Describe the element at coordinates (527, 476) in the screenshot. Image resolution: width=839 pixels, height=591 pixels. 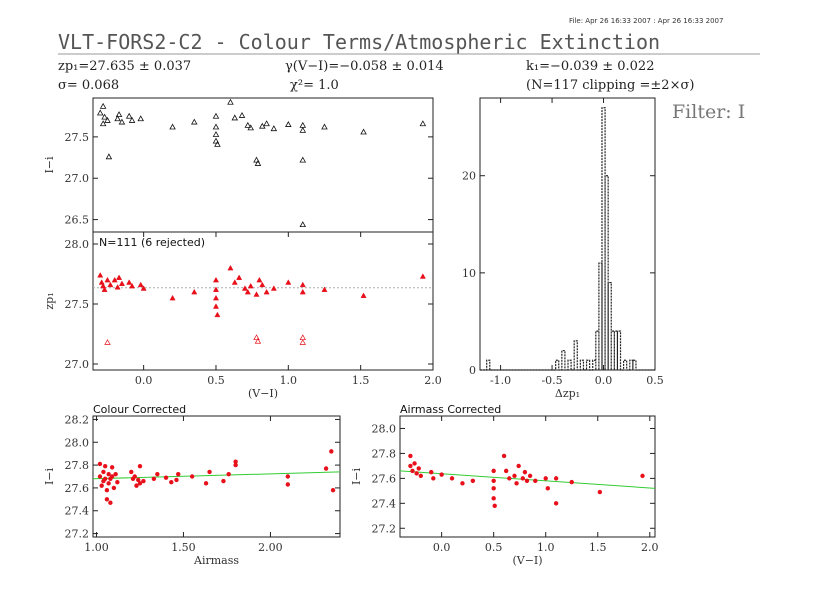
I see `airmass-corrected-frame` at that location.